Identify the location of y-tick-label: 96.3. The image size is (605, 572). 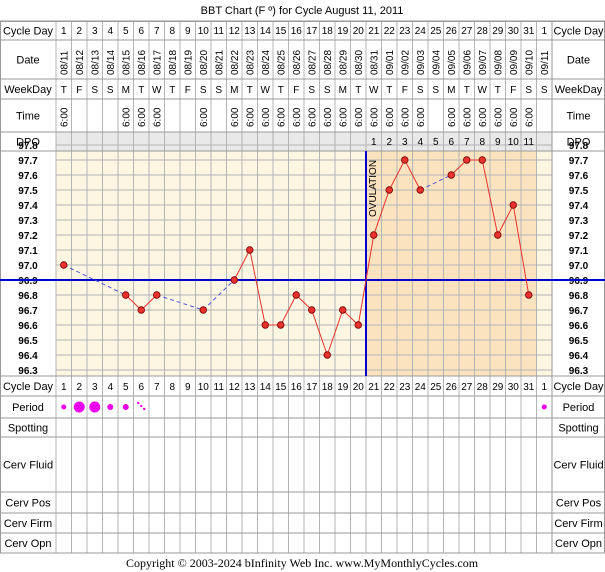
(28, 371).